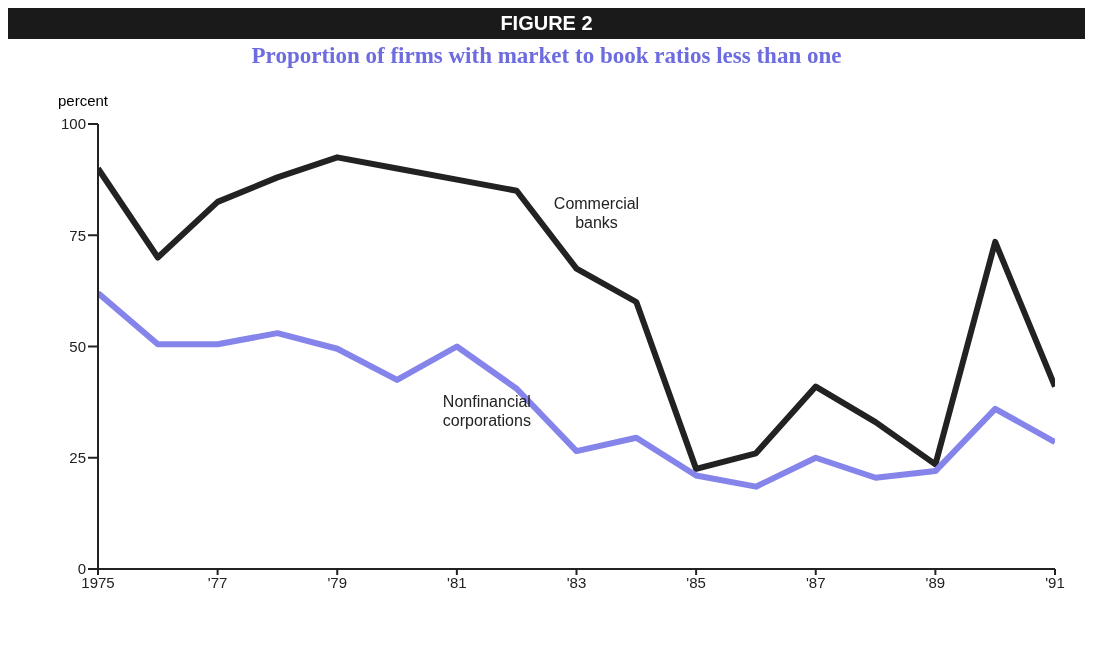 This screenshot has height=668, width=1093. What do you see at coordinates (486, 410) in the screenshot?
I see `series-label: Nonfinancial corporations` at bounding box center [486, 410].